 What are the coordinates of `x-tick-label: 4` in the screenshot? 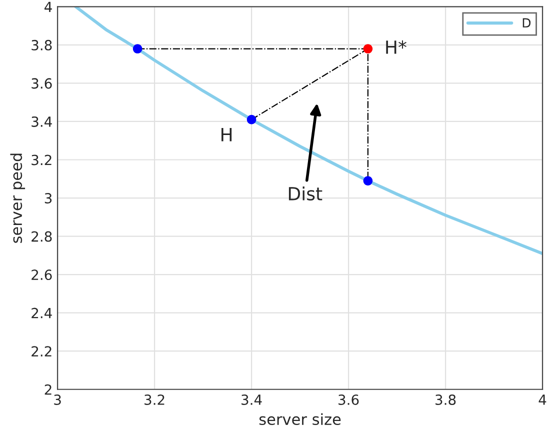 It's located at (542, 399).